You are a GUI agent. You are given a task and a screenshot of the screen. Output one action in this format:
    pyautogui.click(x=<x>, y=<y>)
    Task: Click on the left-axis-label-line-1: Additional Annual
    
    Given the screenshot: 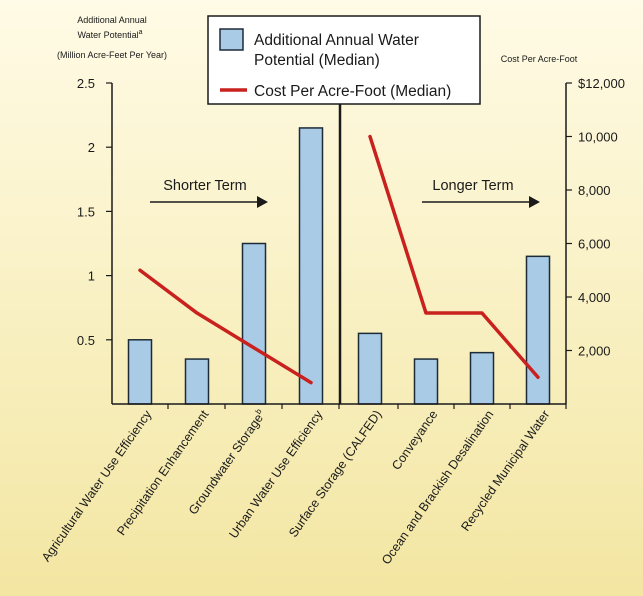 What is the action you would take?
    pyautogui.click(x=112, y=20)
    